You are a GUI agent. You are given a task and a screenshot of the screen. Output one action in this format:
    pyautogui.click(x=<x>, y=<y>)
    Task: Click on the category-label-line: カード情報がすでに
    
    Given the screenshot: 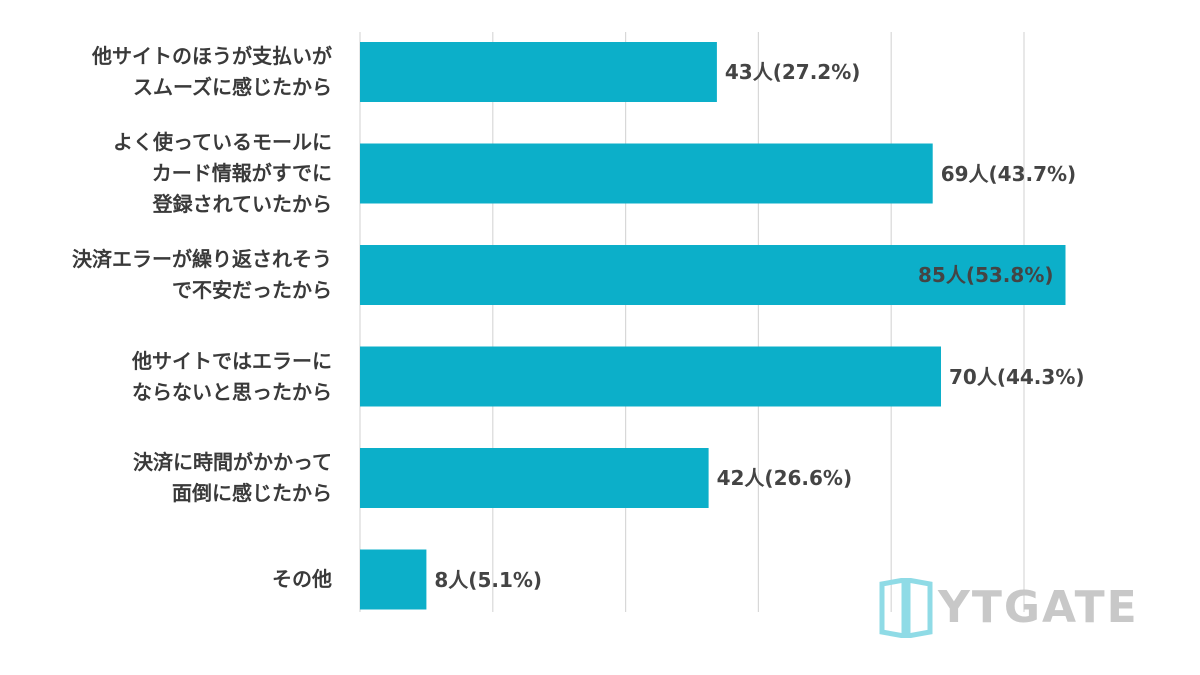 What is the action you would take?
    pyautogui.click(x=241, y=173)
    